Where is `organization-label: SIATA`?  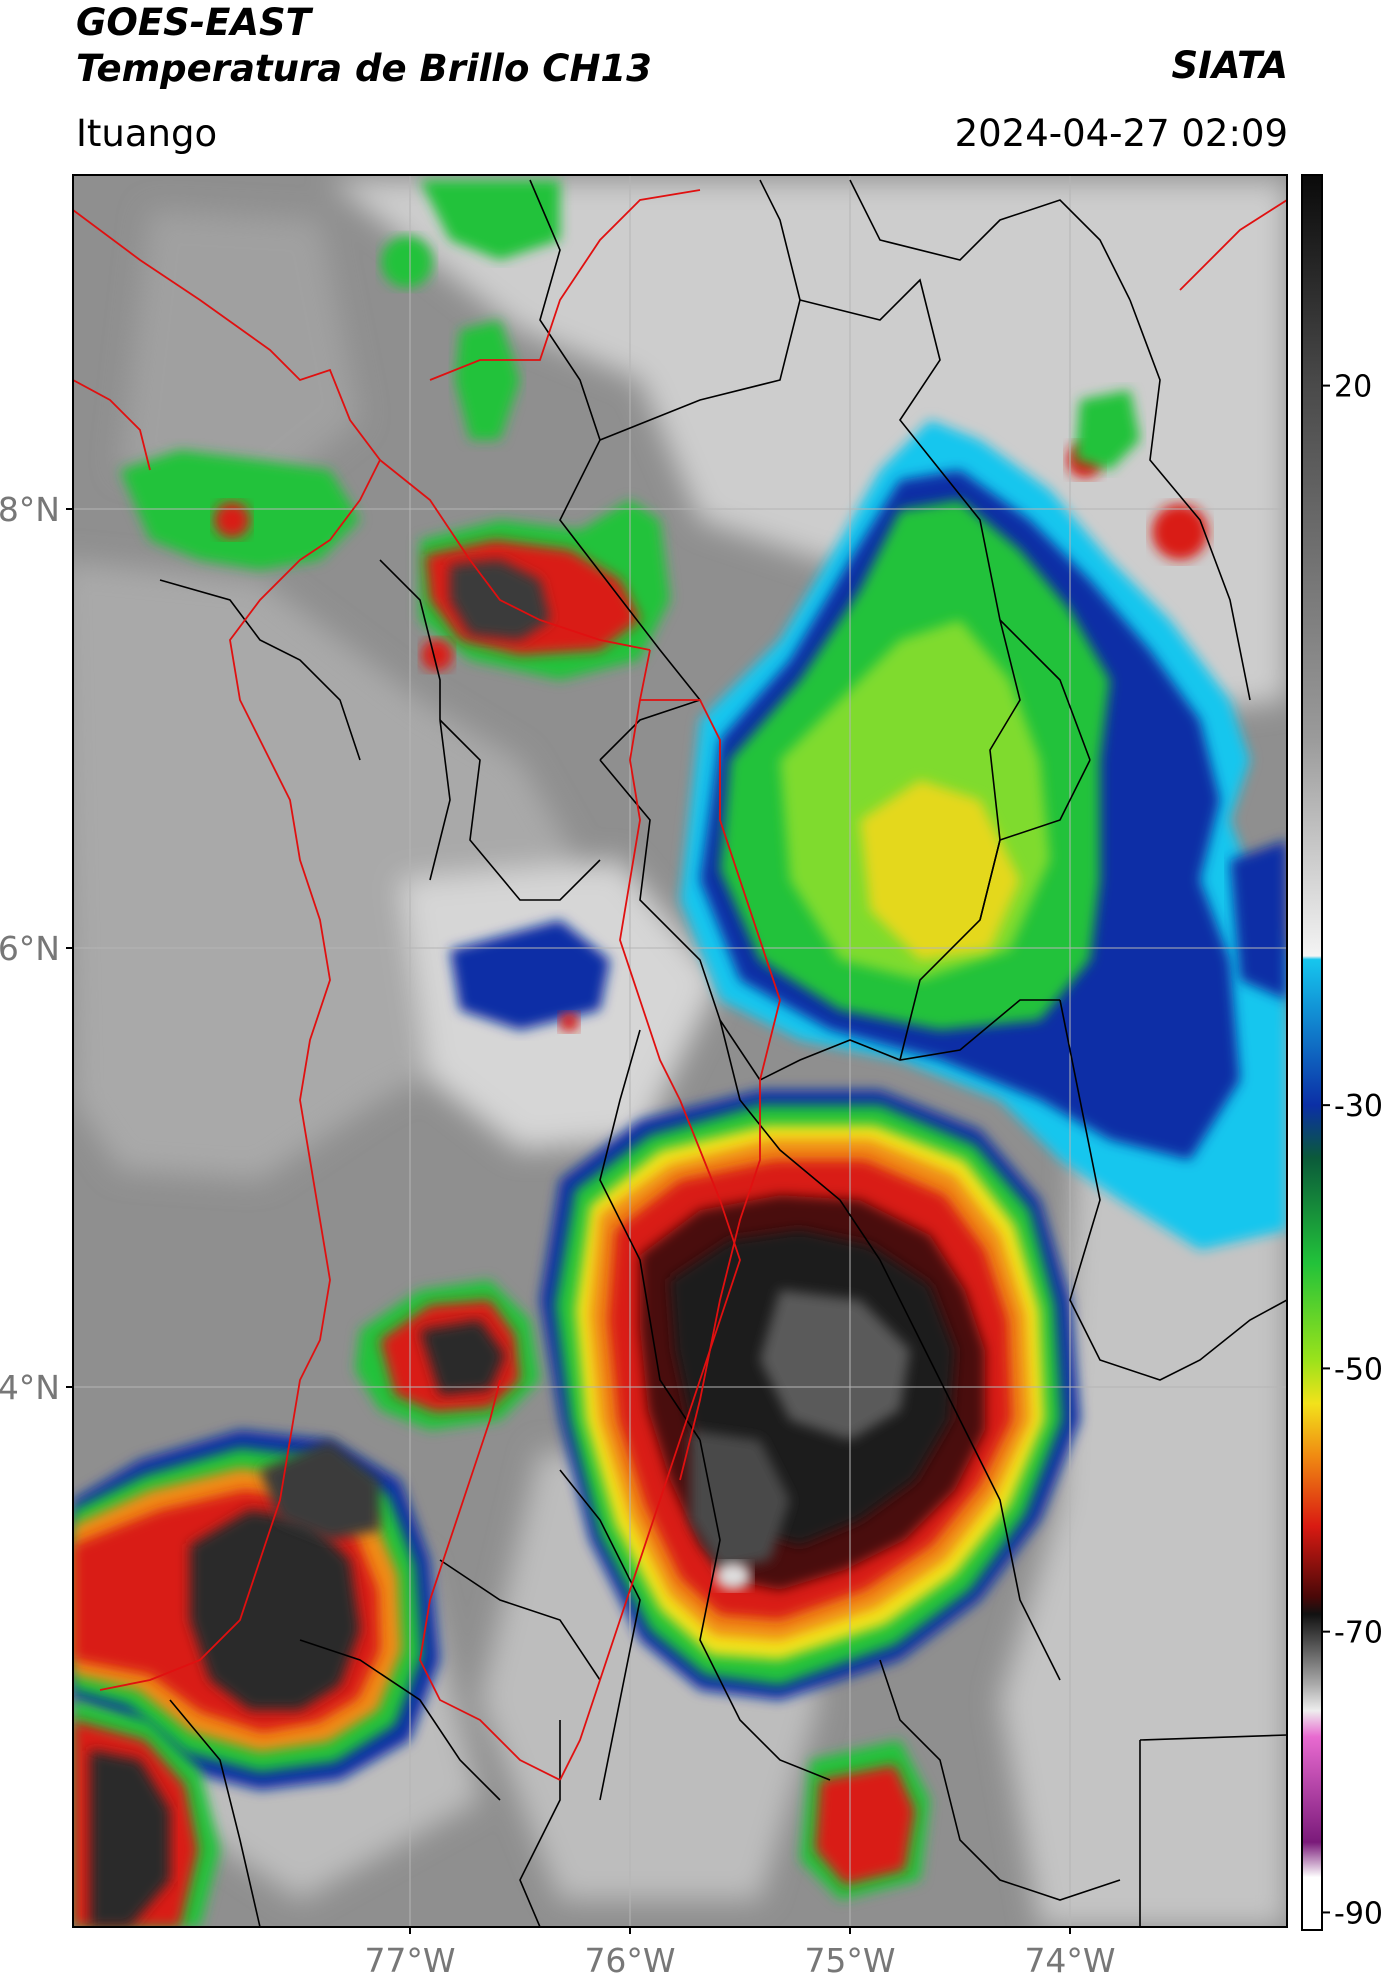 organization-label: SIATA is located at coordinates (1229, 65).